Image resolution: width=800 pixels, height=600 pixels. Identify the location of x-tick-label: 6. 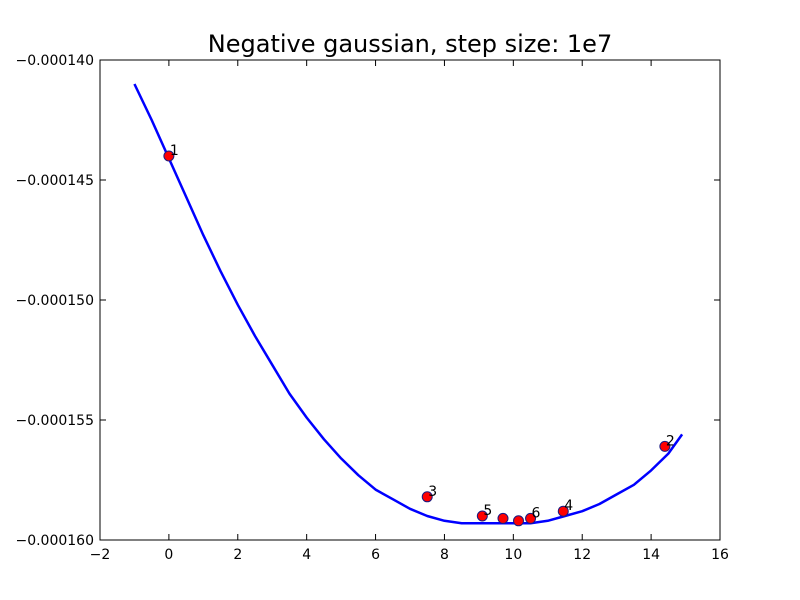
(375, 555).